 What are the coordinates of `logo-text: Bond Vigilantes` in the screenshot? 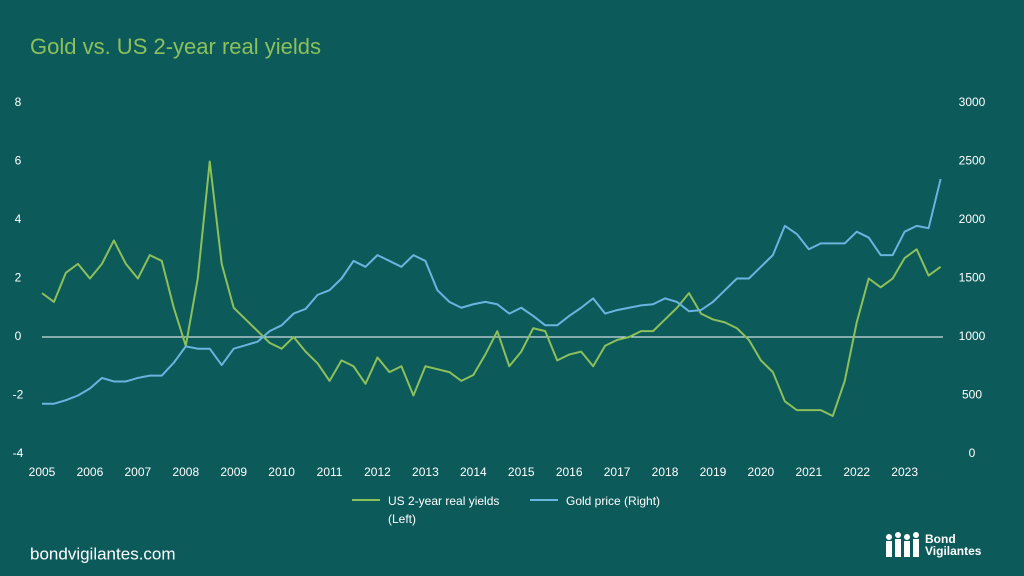 It's located at (953, 545).